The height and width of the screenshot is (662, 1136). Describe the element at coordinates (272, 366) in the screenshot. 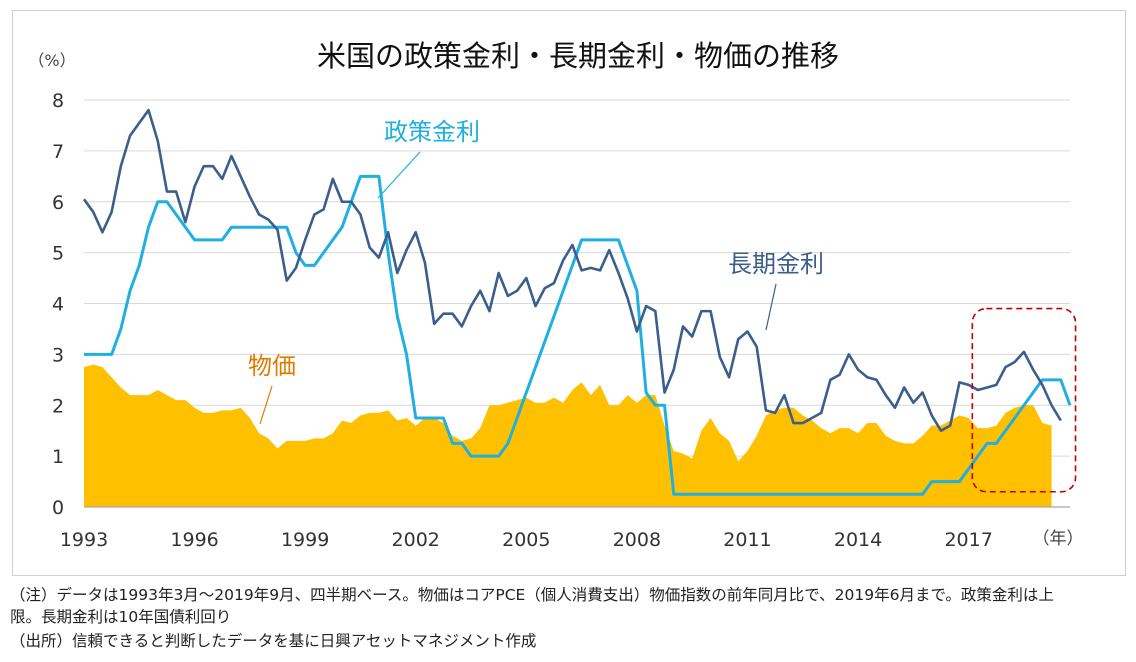

I see `price-legend-label: 物価` at that location.